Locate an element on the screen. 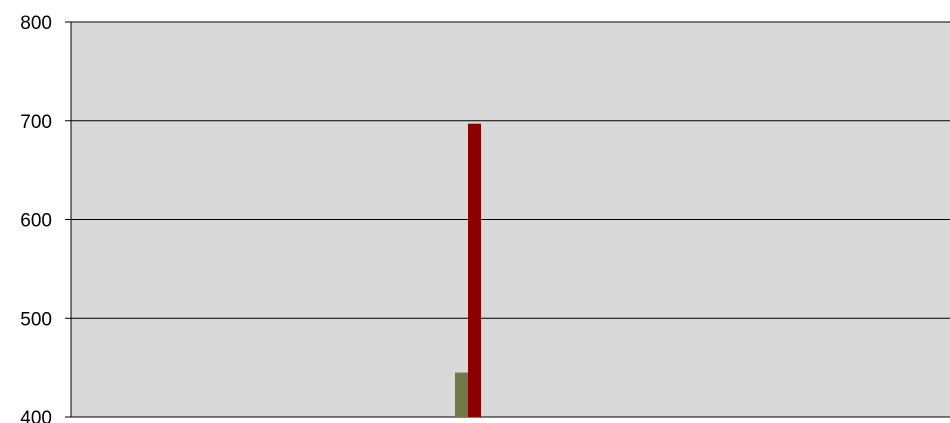  bars is located at coordinates (468, 270).